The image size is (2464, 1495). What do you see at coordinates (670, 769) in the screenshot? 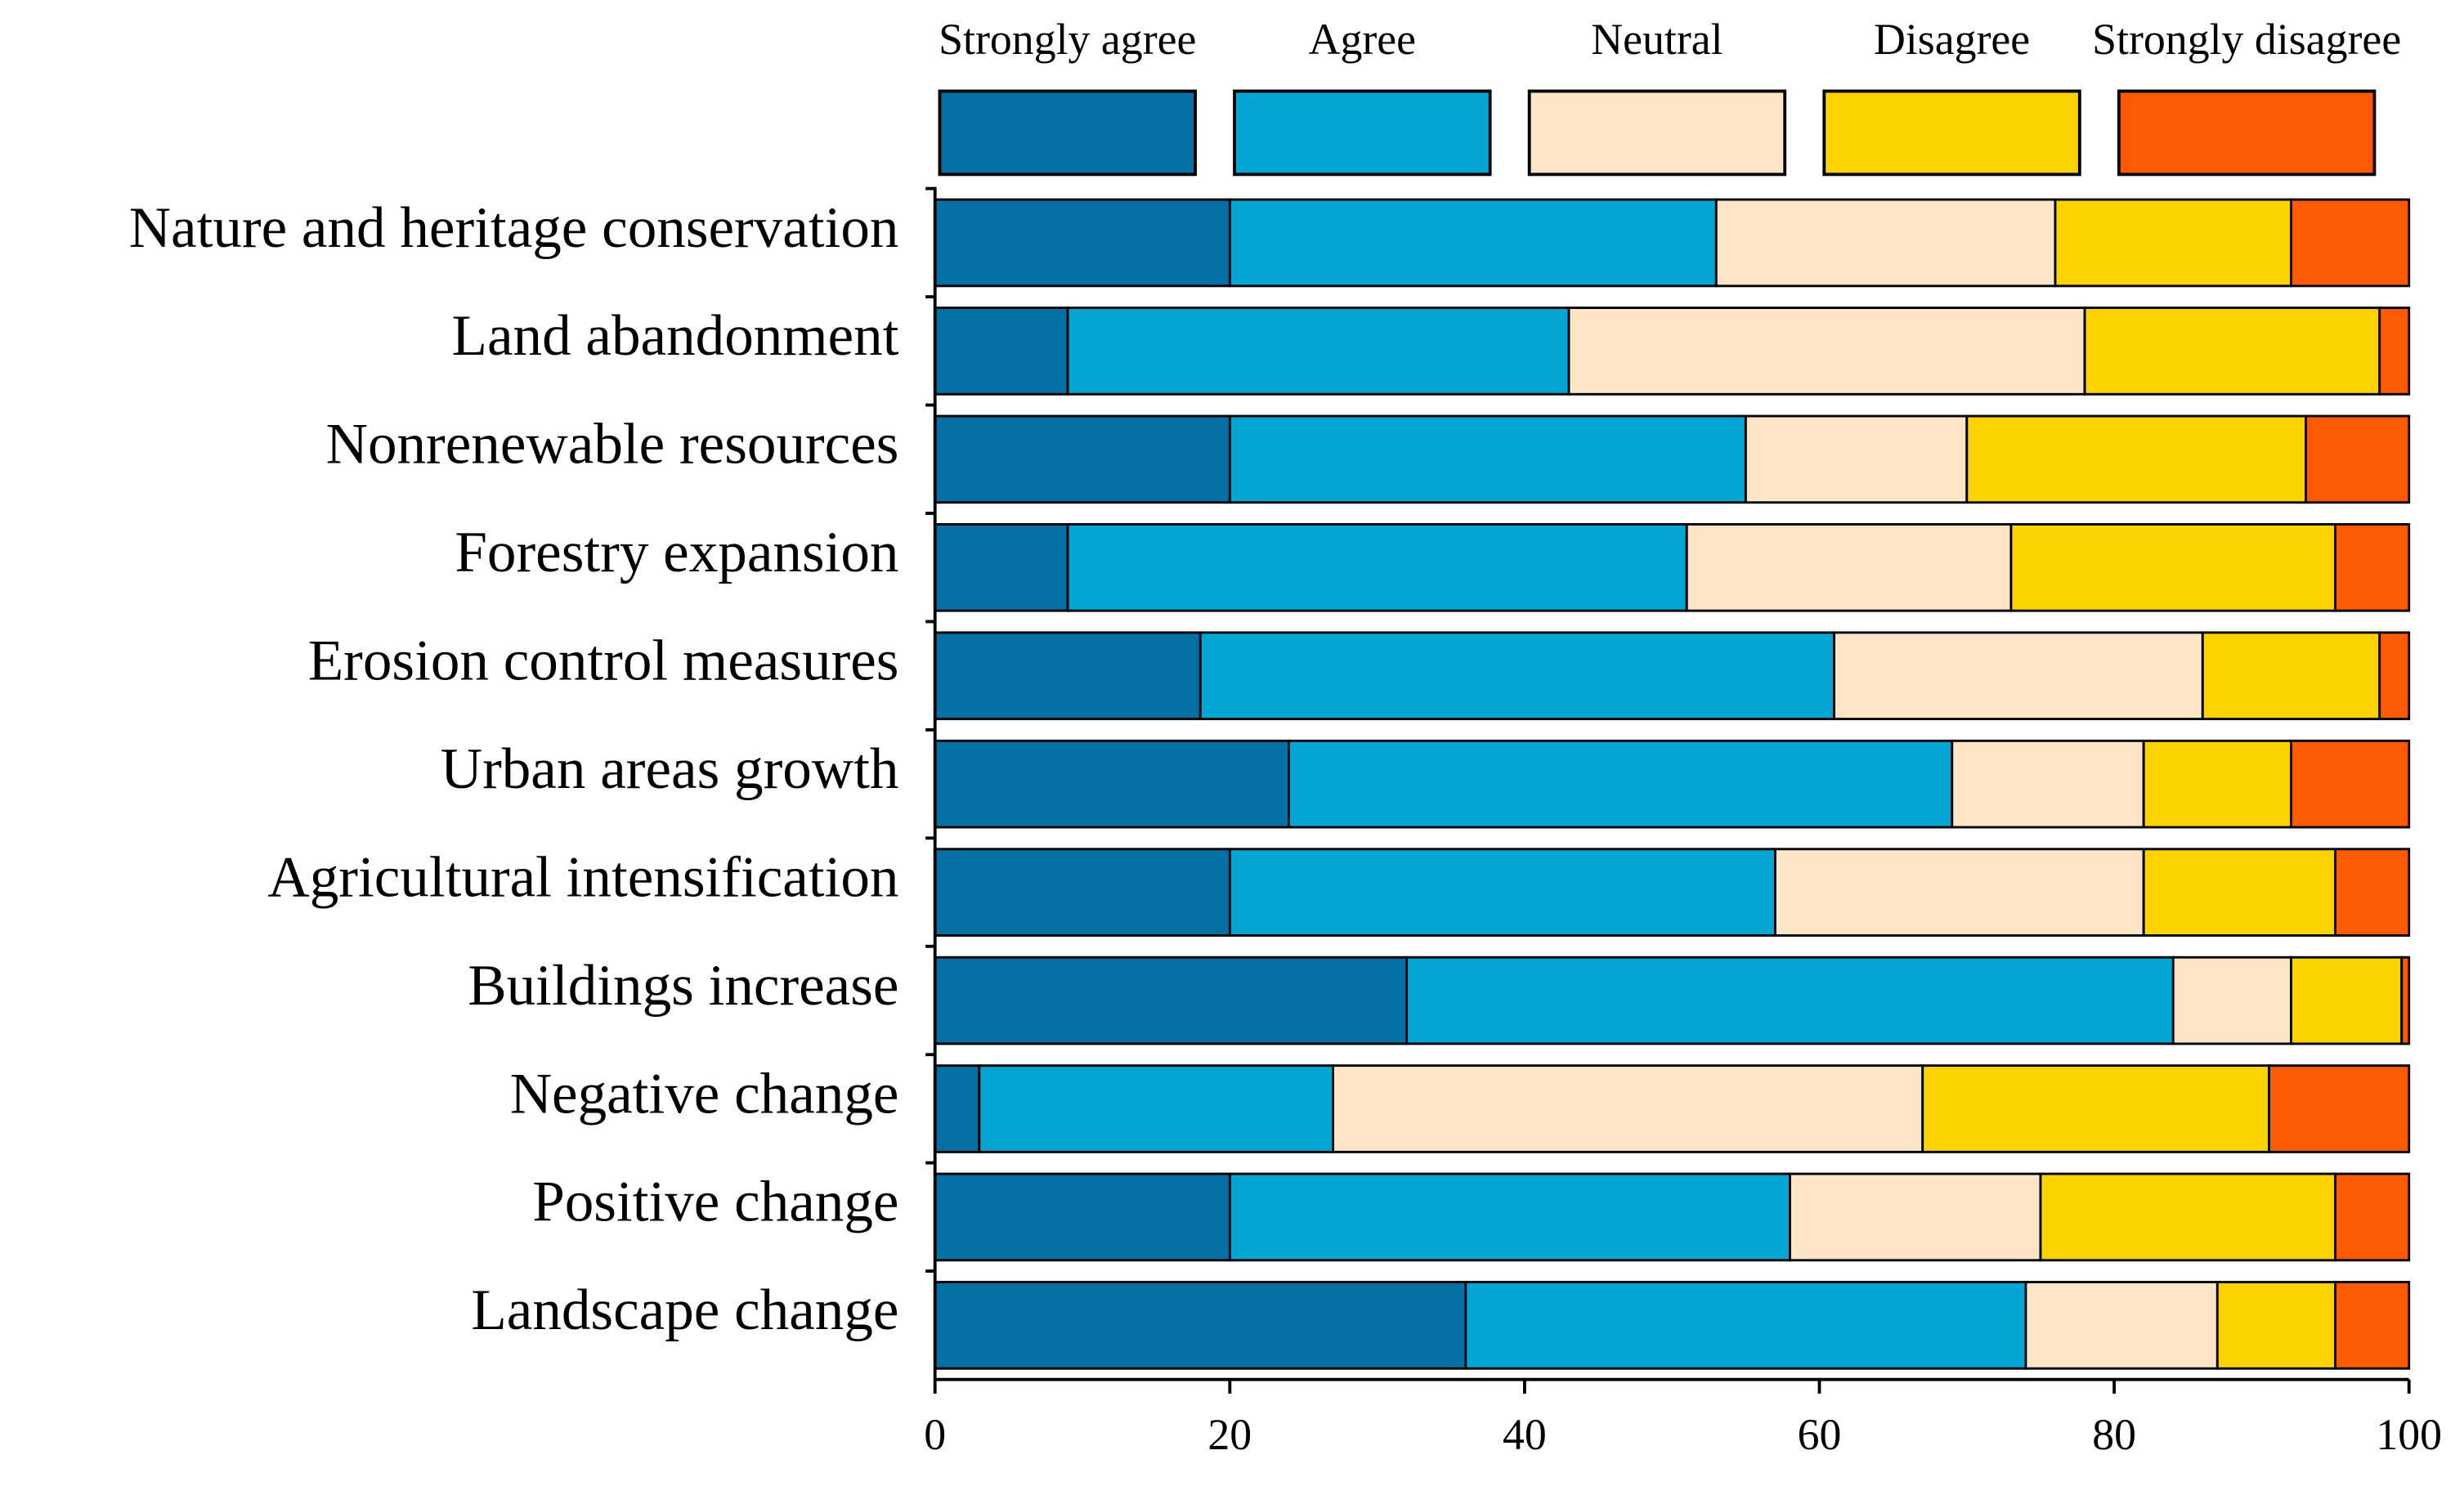
I see `category-label: Urban areas growth` at bounding box center [670, 769].